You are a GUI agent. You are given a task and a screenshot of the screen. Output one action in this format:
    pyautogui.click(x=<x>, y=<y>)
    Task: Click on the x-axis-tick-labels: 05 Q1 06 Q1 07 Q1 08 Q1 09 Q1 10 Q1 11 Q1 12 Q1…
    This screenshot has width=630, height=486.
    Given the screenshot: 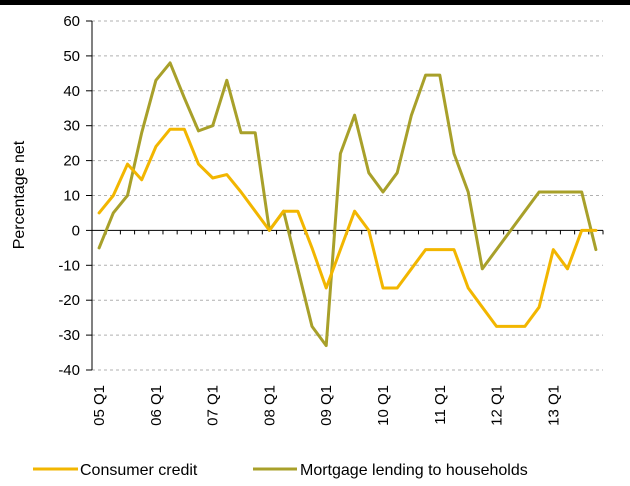 What is the action you would take?
    pyautogui.click(x=326, y=405)
    